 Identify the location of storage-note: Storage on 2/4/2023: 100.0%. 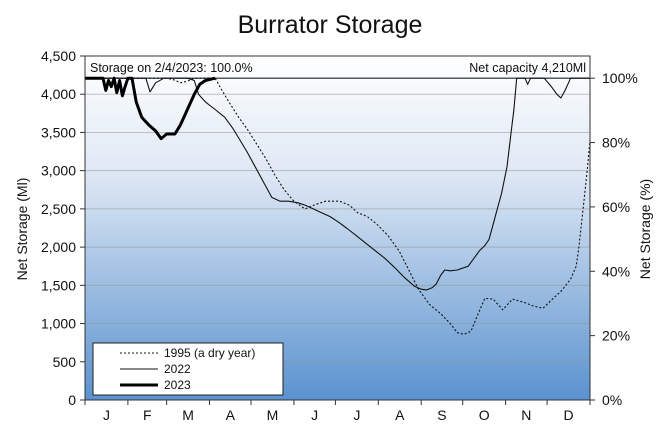
(171, 68).